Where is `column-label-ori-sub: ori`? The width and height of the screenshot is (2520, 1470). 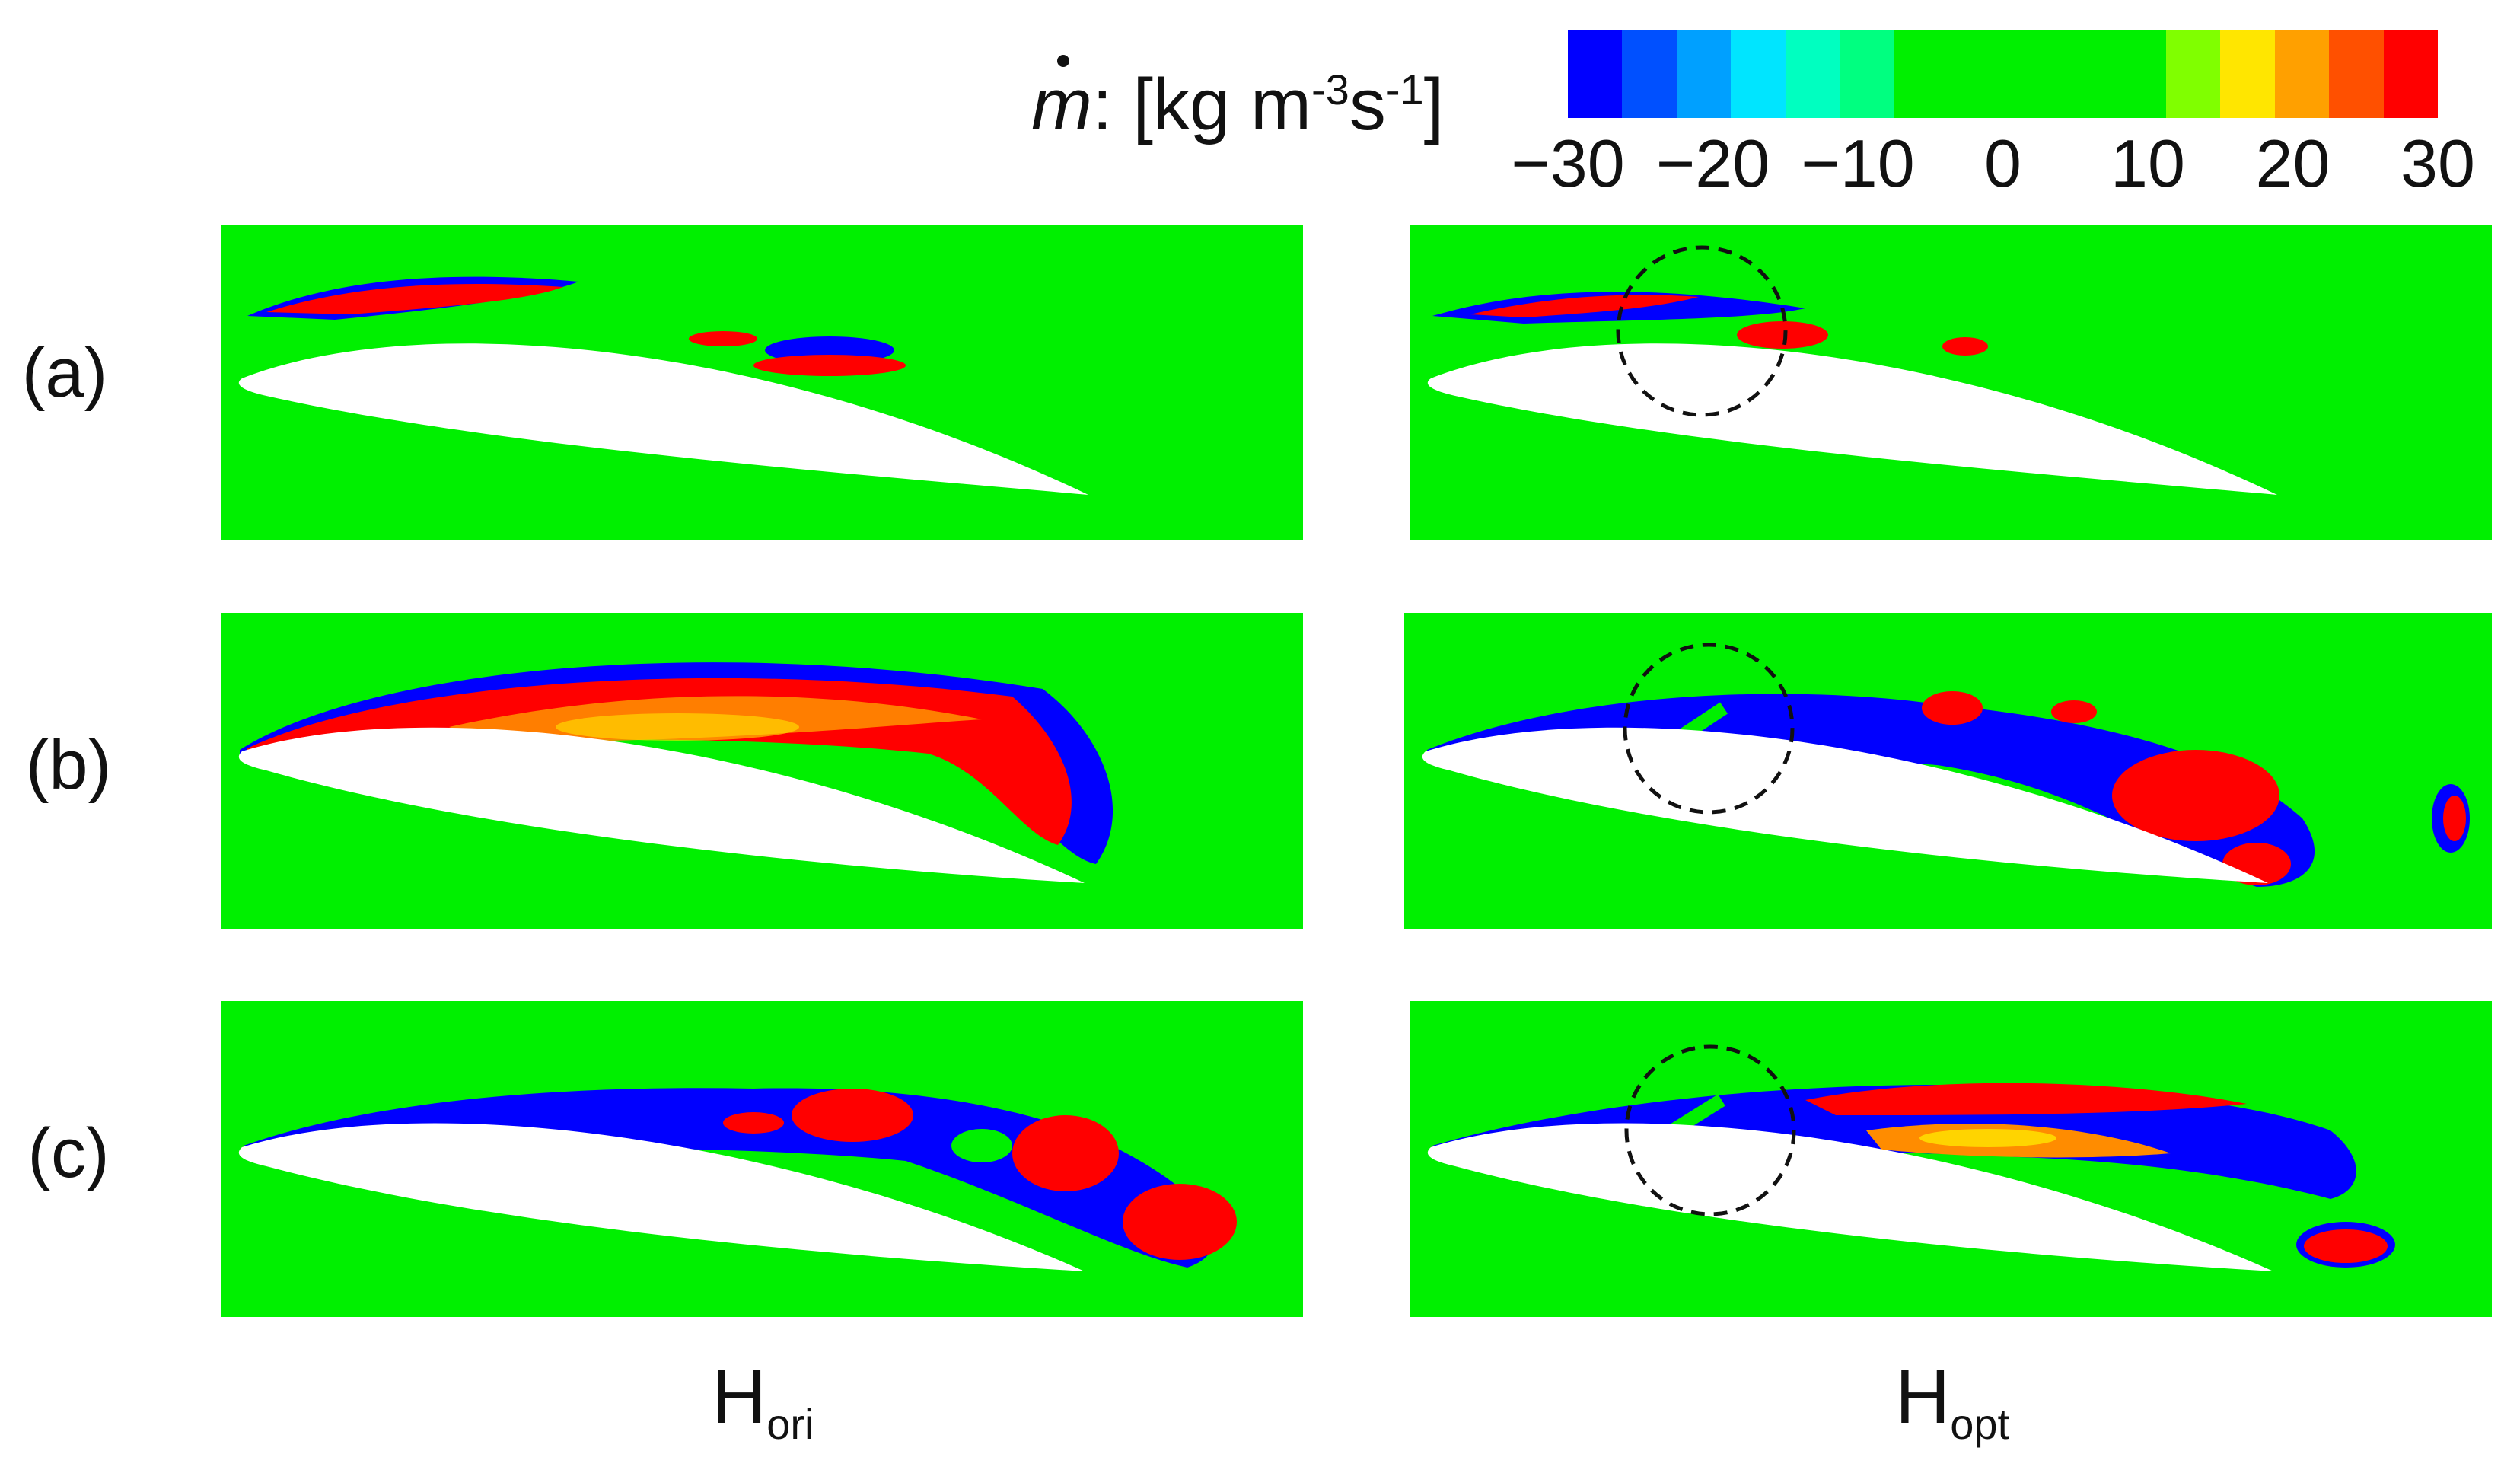
column-label-ori-sub: ori is located at coordinates (790, 1424).